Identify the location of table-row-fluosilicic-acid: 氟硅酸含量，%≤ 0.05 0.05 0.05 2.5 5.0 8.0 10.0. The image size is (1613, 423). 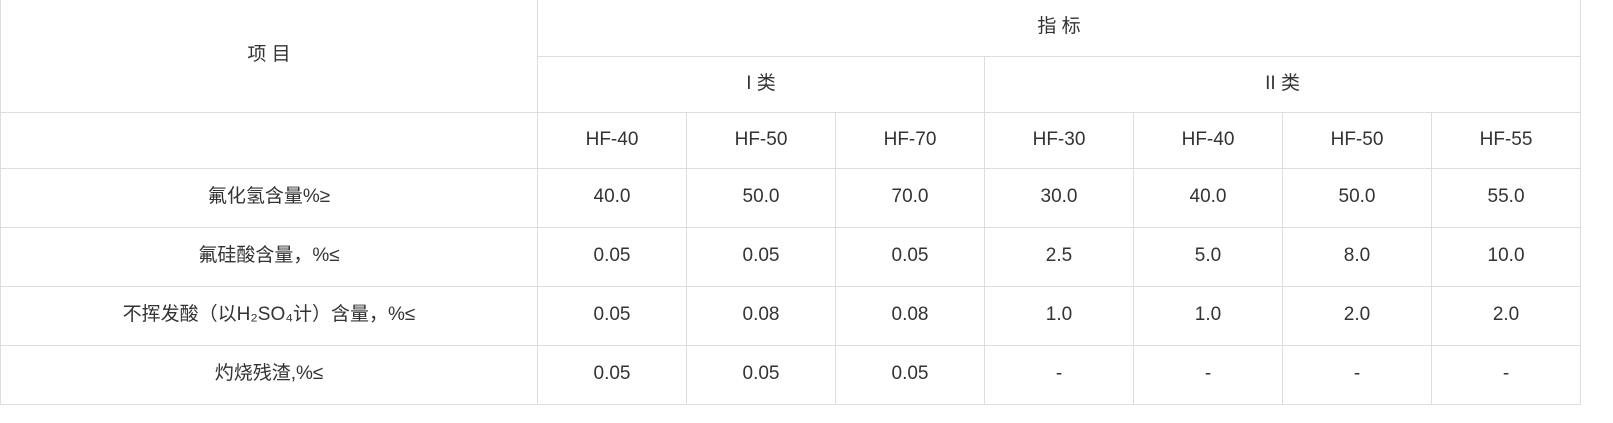
(791, 256).